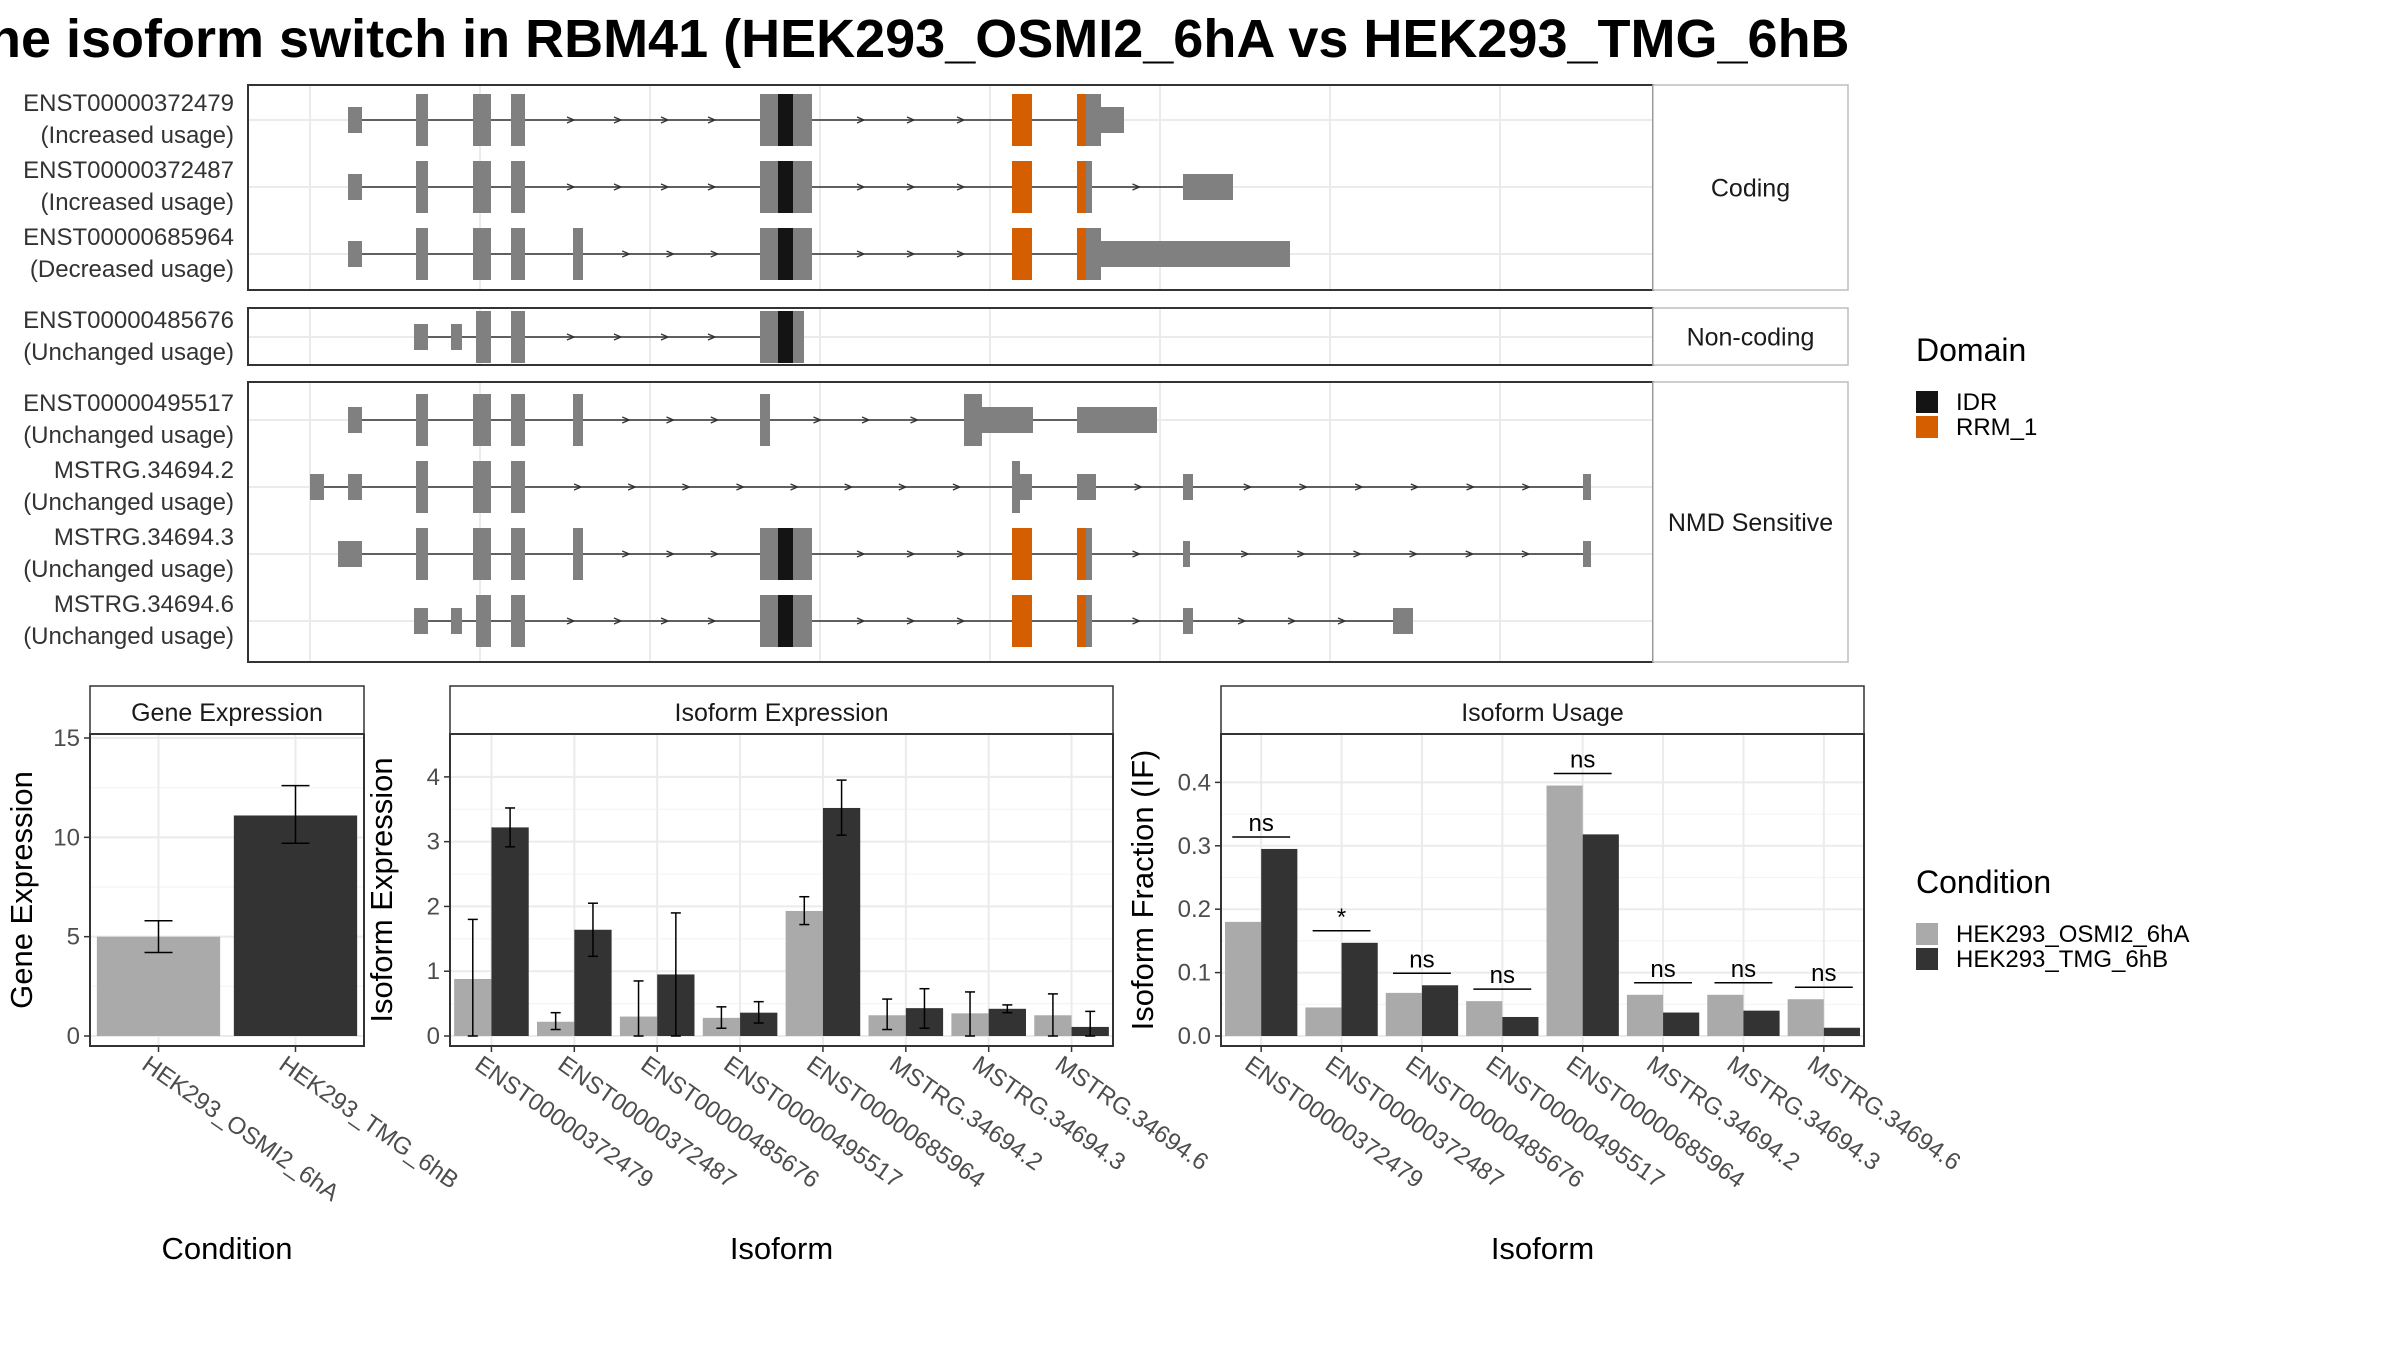  Describe the element at coordinates (144, 604) in the screenshot. I see `transcript-id: MSTRG.34694.6` at that location.